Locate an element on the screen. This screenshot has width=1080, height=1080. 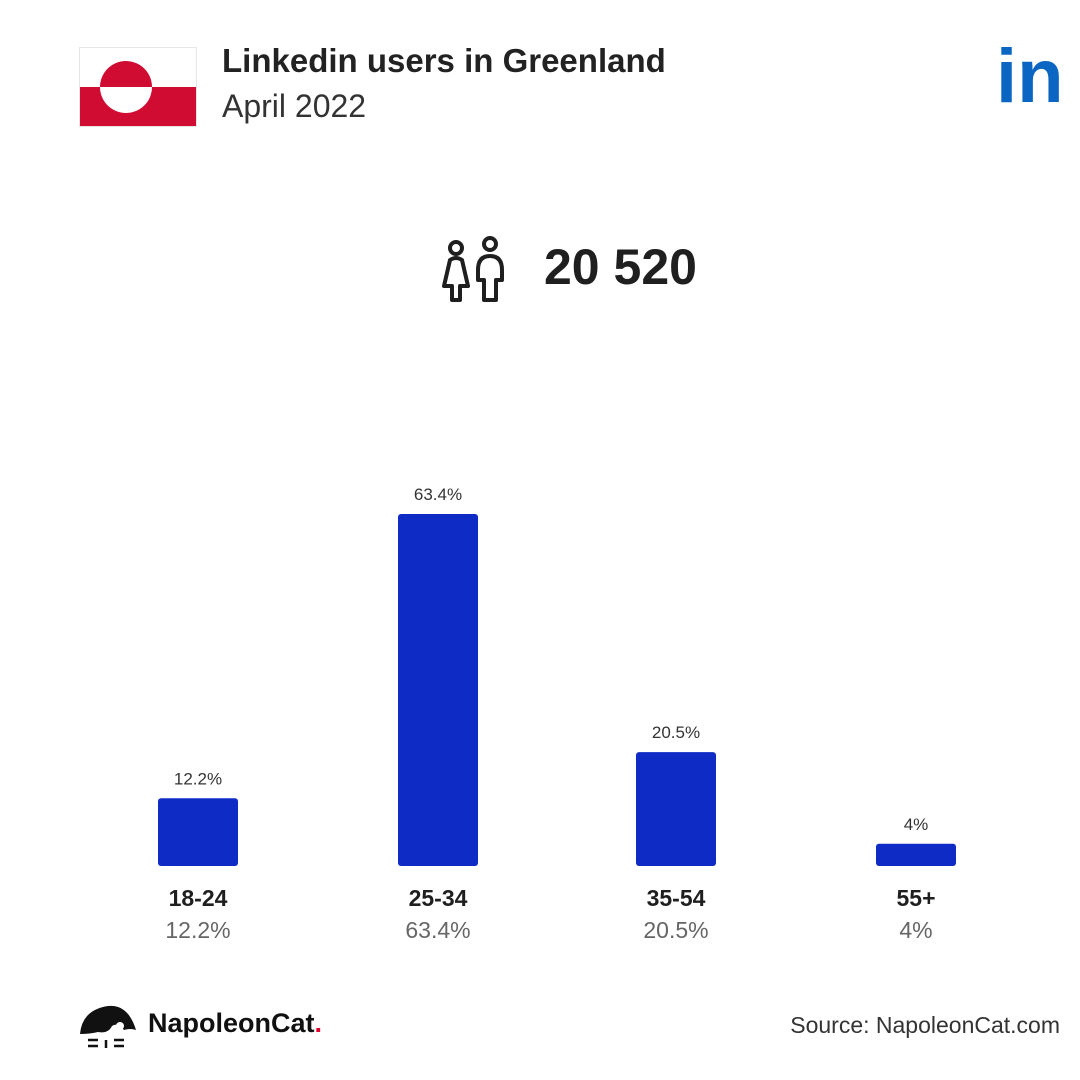
bar-value-label: 20.5% is located at coordinates (676, 732).